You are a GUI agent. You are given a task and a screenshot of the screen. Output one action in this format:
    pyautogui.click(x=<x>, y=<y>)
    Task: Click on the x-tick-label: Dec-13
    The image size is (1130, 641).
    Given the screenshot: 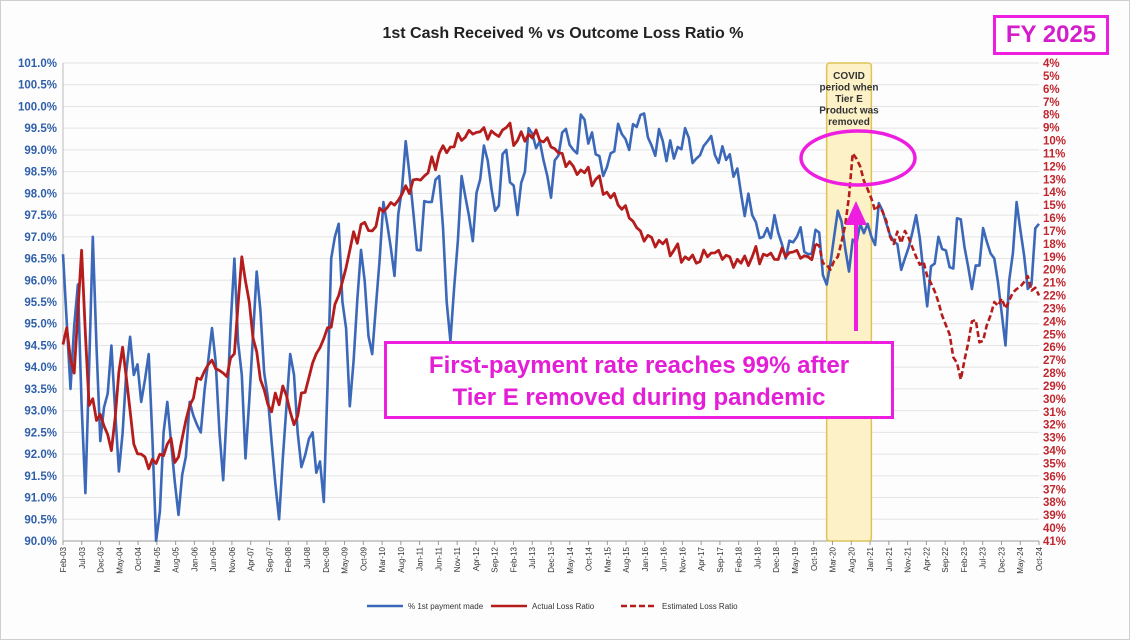 What is the action you would take?
    pyautogui.click(x=551, y=559)
    